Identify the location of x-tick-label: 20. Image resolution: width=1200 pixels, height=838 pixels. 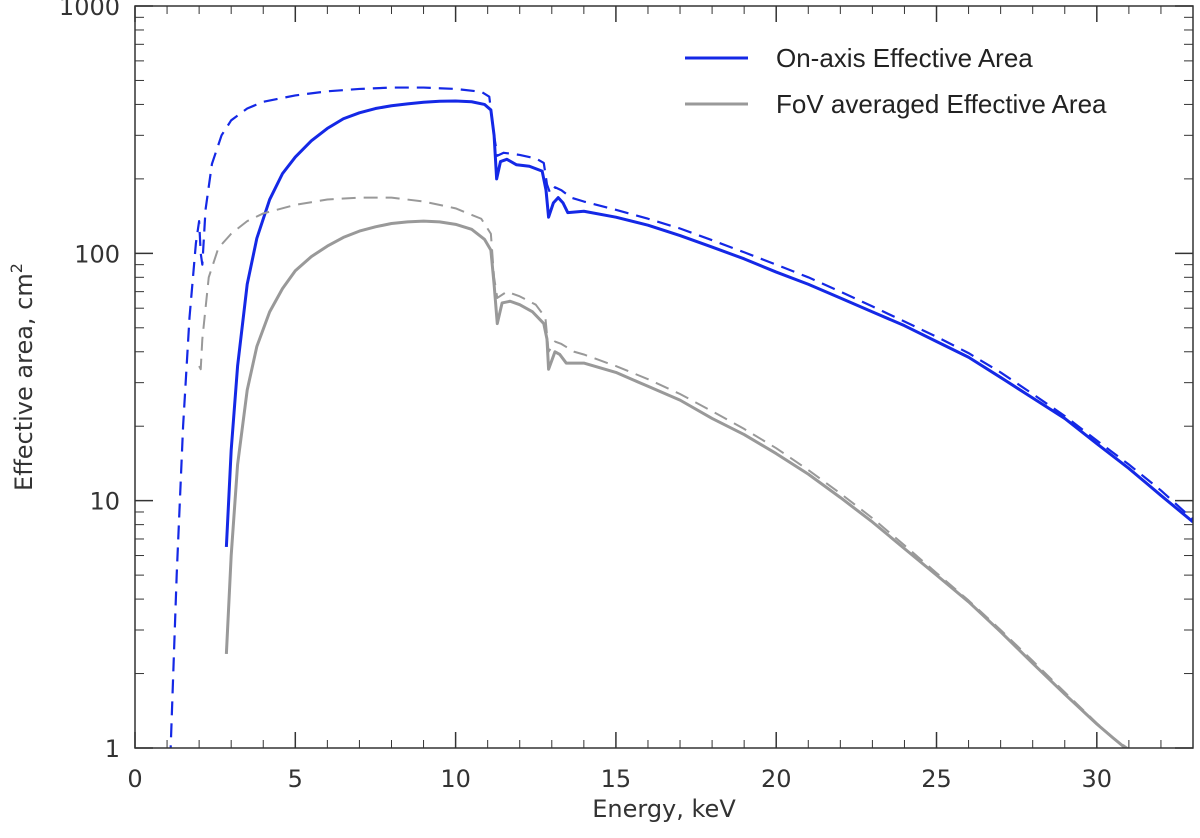
(776, 779).